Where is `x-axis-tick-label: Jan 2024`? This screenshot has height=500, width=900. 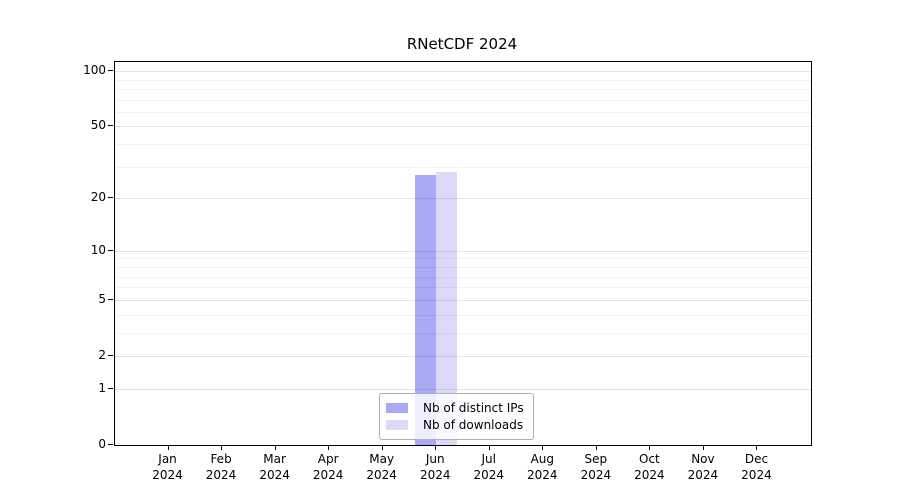
x-axis-tick-label: Jan 2024 is located at coordinates (168, 467).